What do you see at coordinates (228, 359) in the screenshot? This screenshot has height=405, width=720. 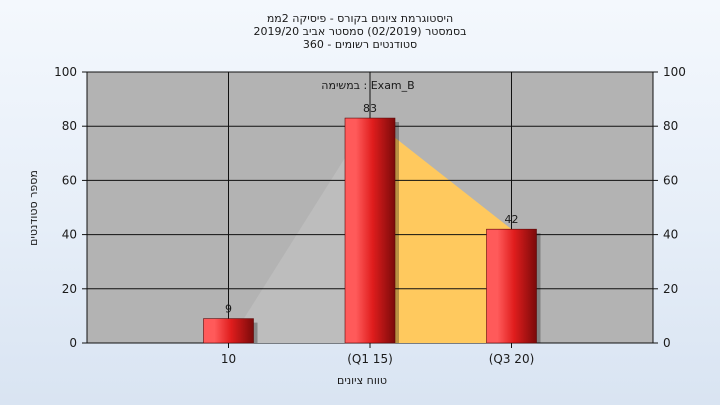 I see `x-tick-label-1: 10` at bounding box center [228, 359].